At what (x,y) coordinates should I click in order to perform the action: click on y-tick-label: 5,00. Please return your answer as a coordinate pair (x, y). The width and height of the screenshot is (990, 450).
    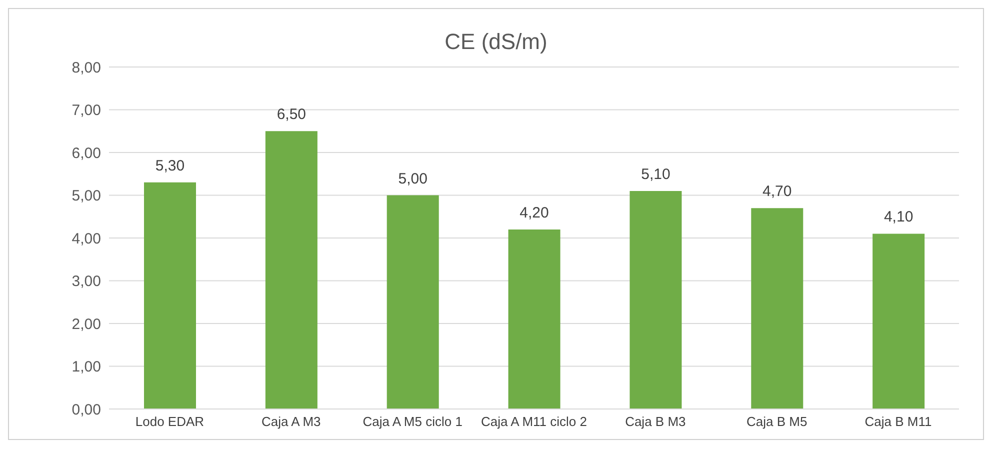
    Looking at the image, I should click on (86, 196).